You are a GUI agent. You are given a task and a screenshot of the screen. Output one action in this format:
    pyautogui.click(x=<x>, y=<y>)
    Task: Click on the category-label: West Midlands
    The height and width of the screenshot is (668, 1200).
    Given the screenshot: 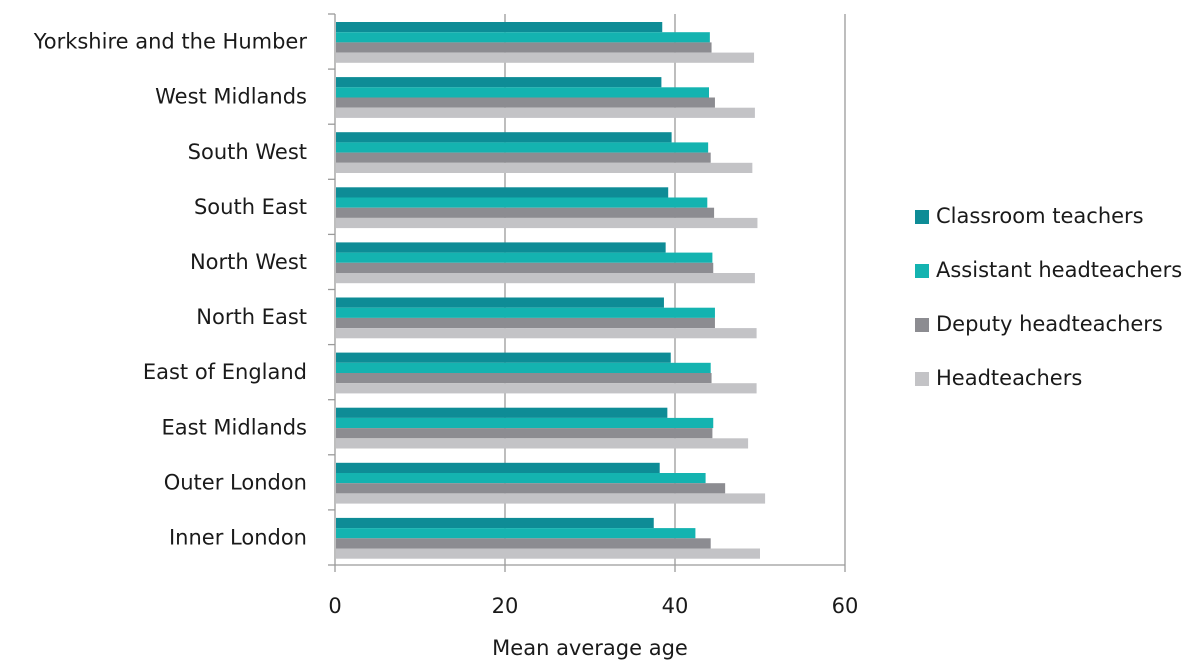 What is the action you would take?
    pyautogui.click(x=231, y=97)
    